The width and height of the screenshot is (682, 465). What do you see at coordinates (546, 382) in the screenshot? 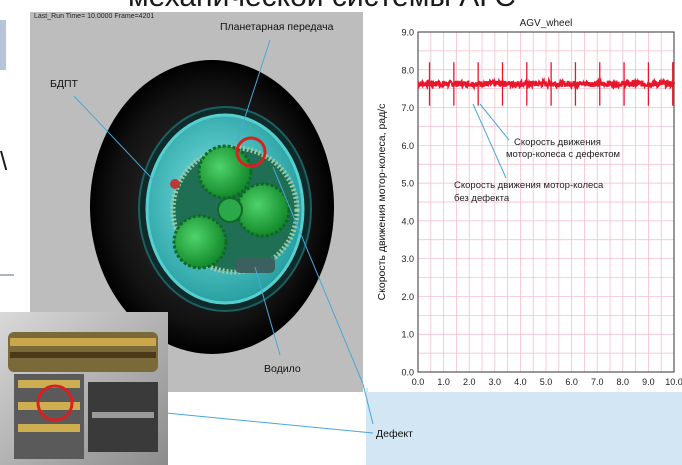
I see `x-tick-label: 5.0` at bounding box center [546, 382].